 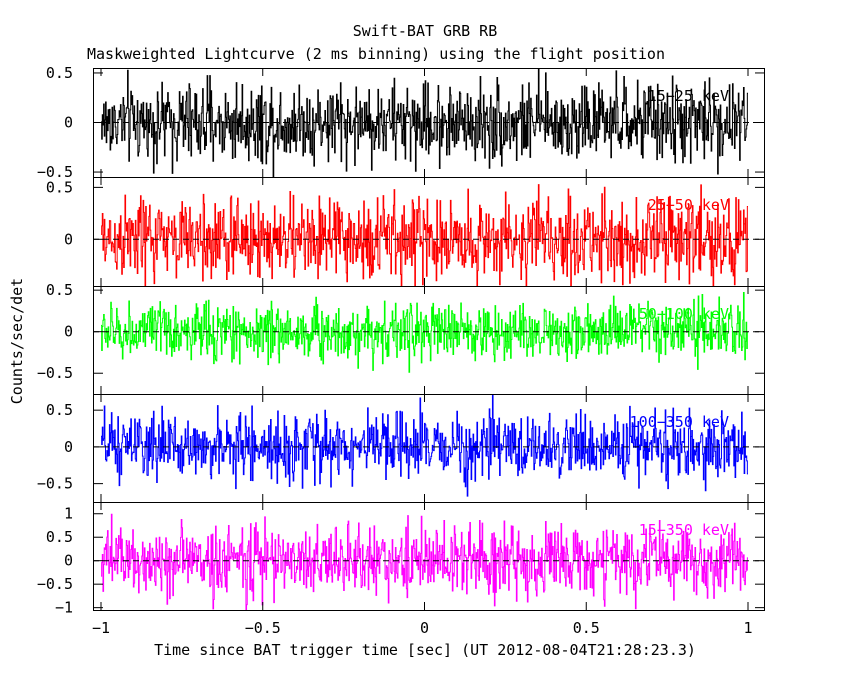 What do you see at coordinates (59, 410) in the screenshot?
I see `y-tick-label-4-2: 0.5` at bounding box center [59, 410].